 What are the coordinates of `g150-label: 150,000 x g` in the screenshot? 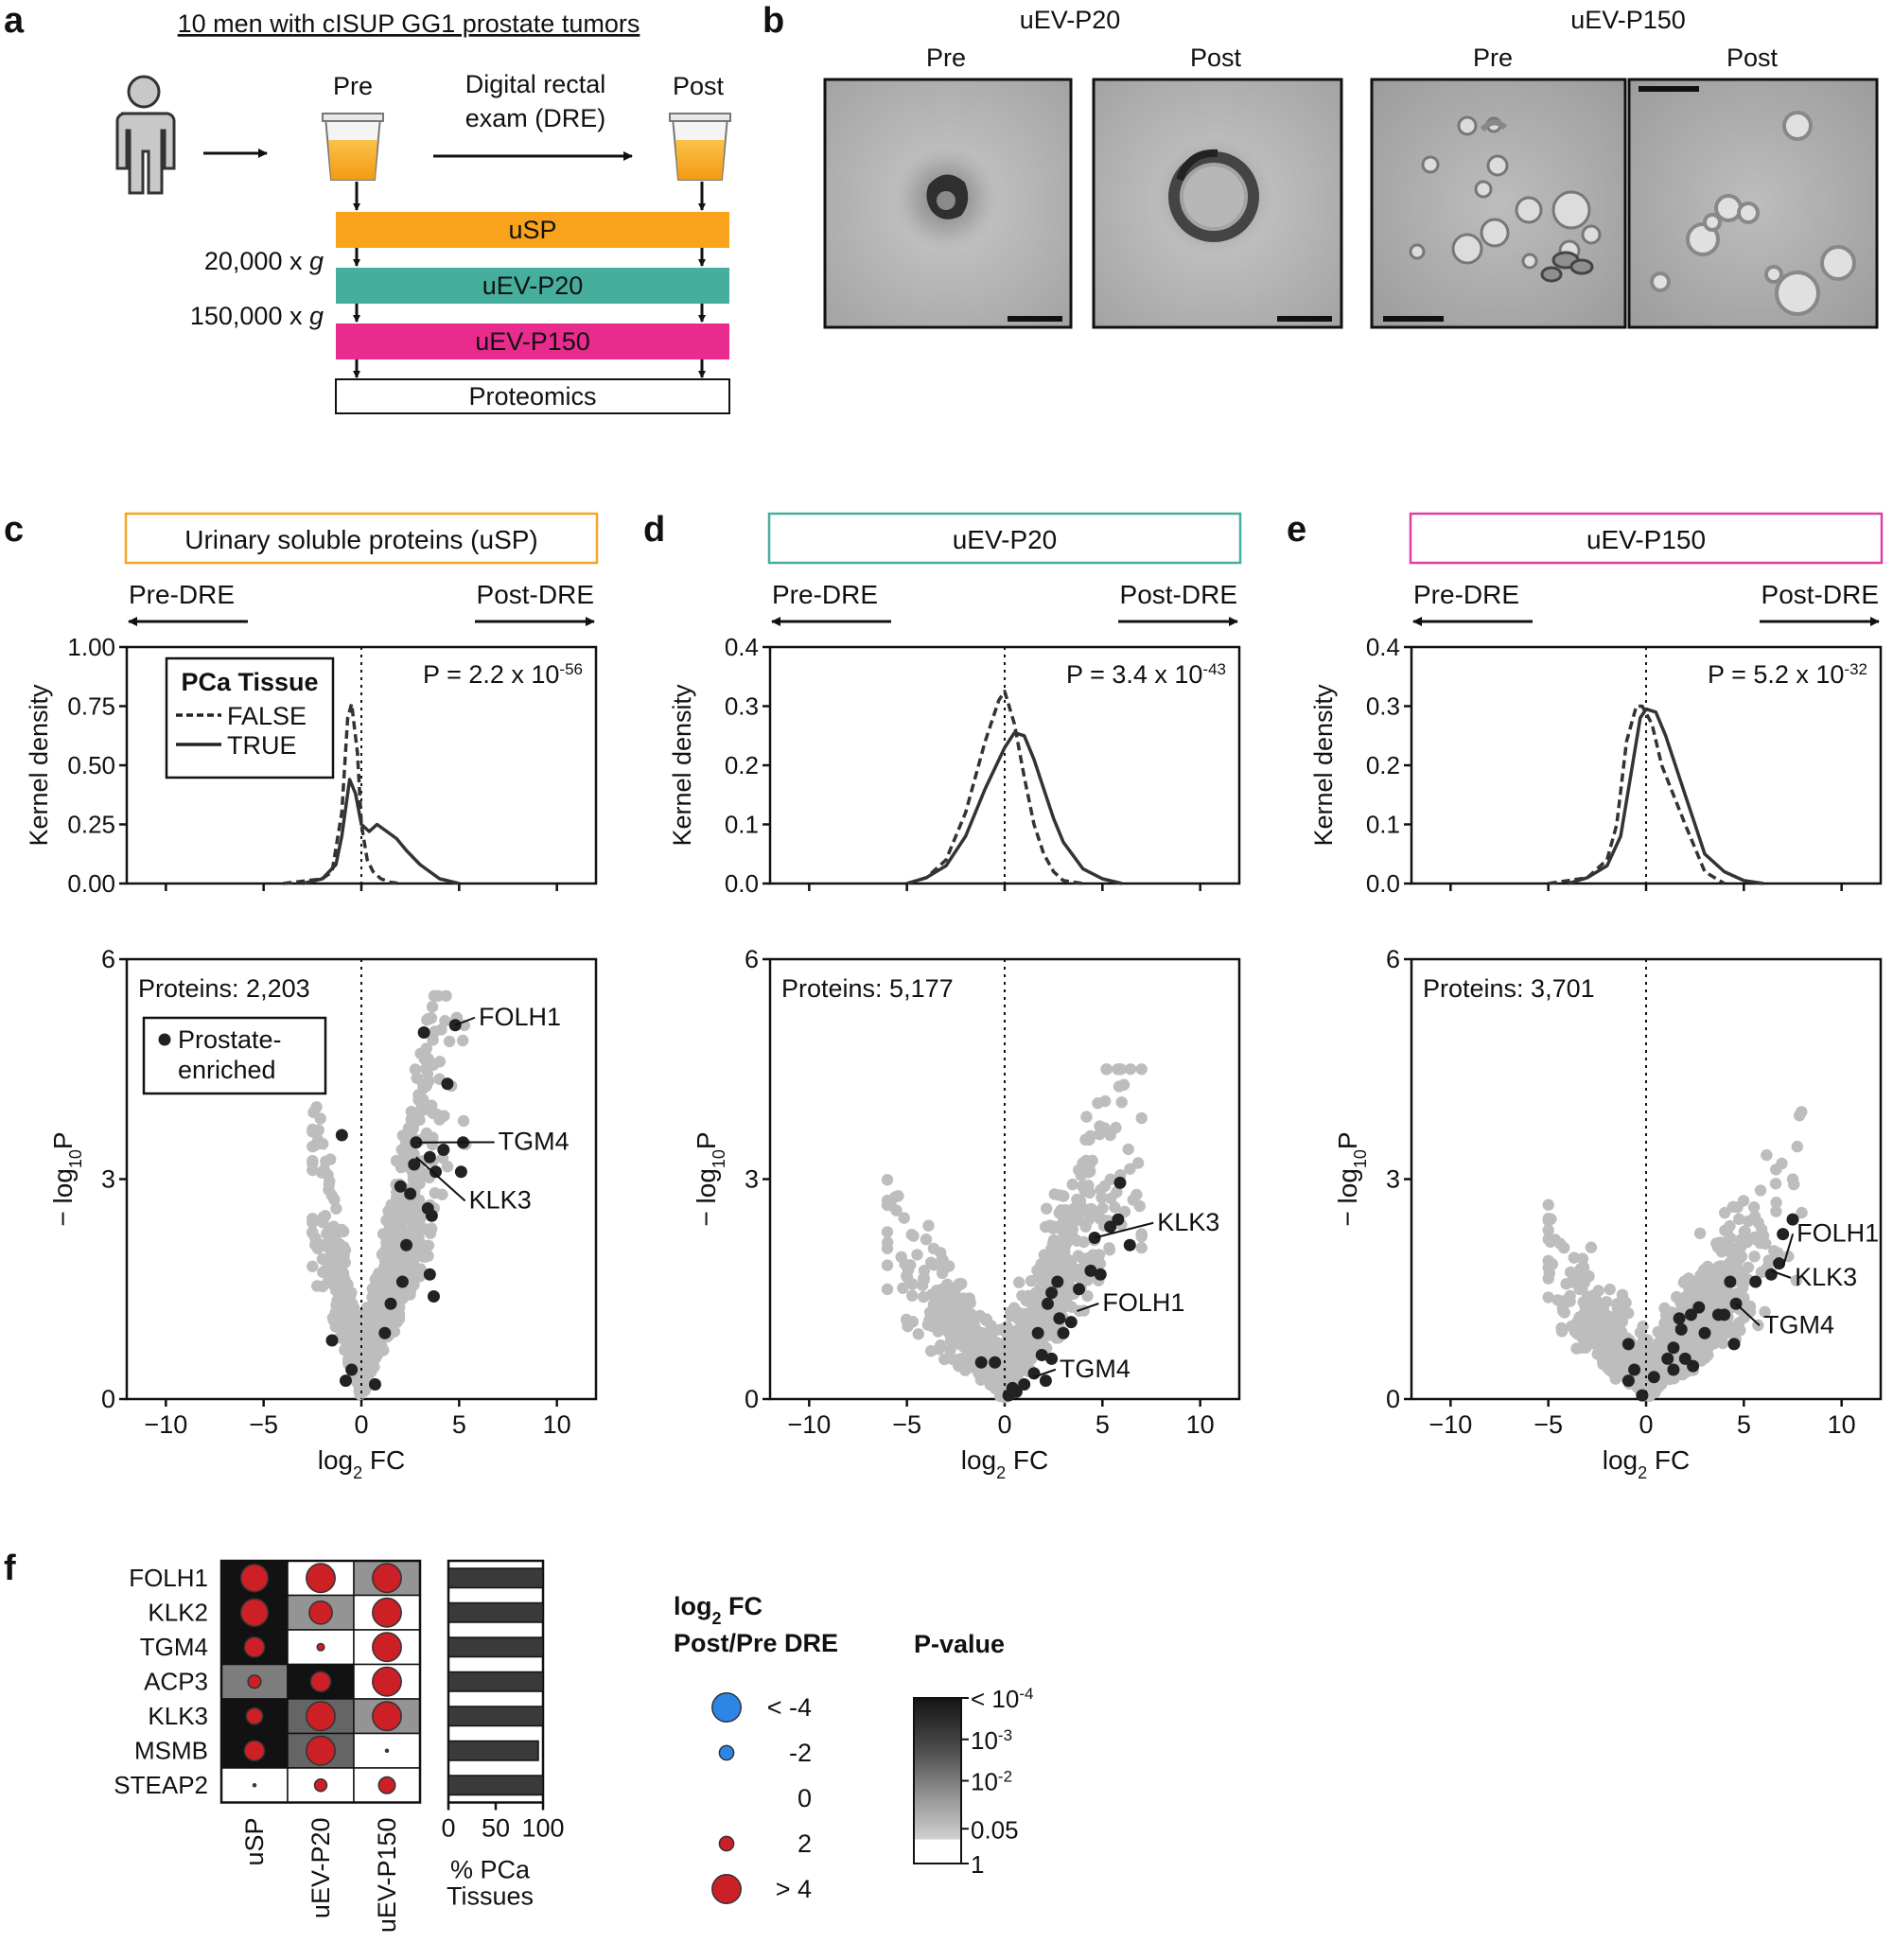 It's located at (257, 316).